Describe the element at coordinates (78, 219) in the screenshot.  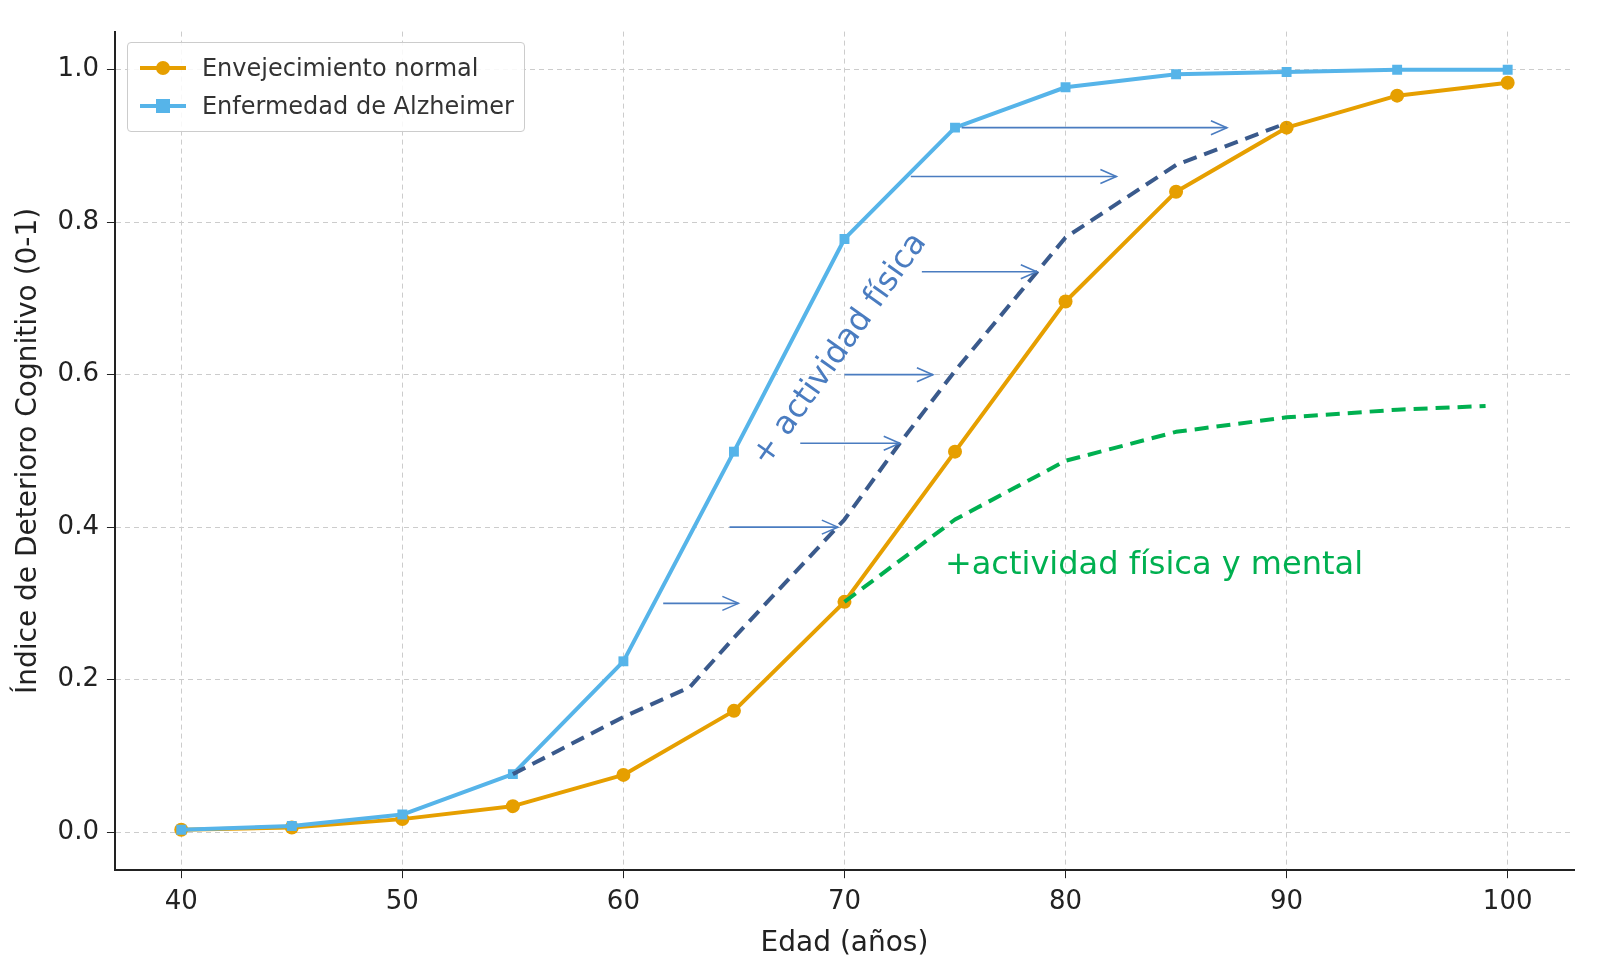
I see `y-tick-label: 0.8` at that location.